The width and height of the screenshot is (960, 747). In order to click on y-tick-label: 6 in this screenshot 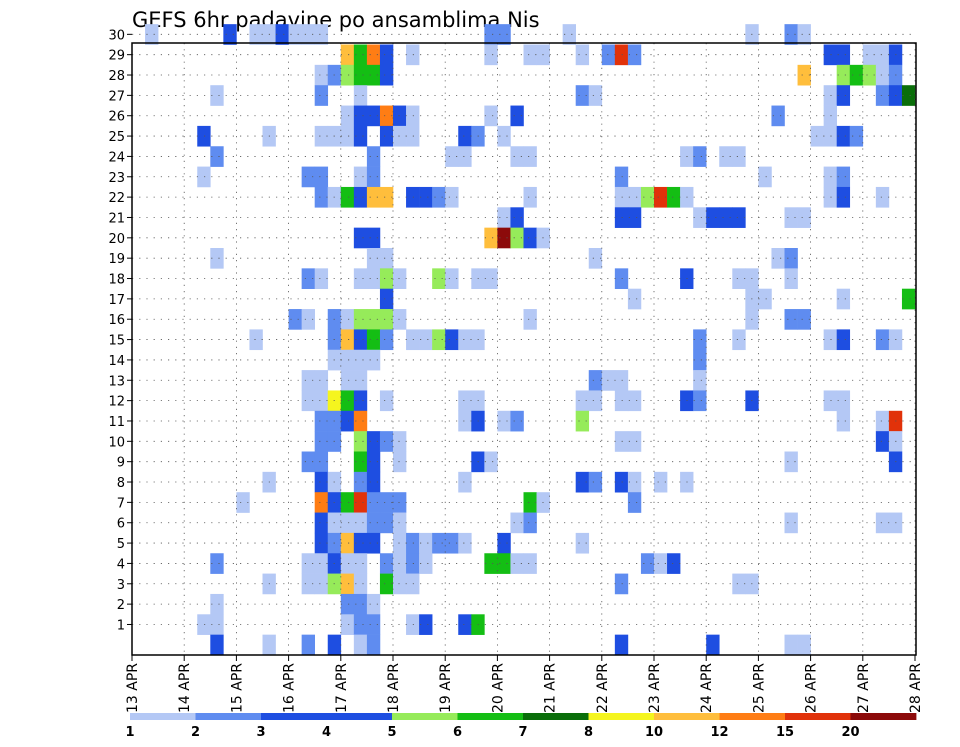, I will do `click(121, 524)`.